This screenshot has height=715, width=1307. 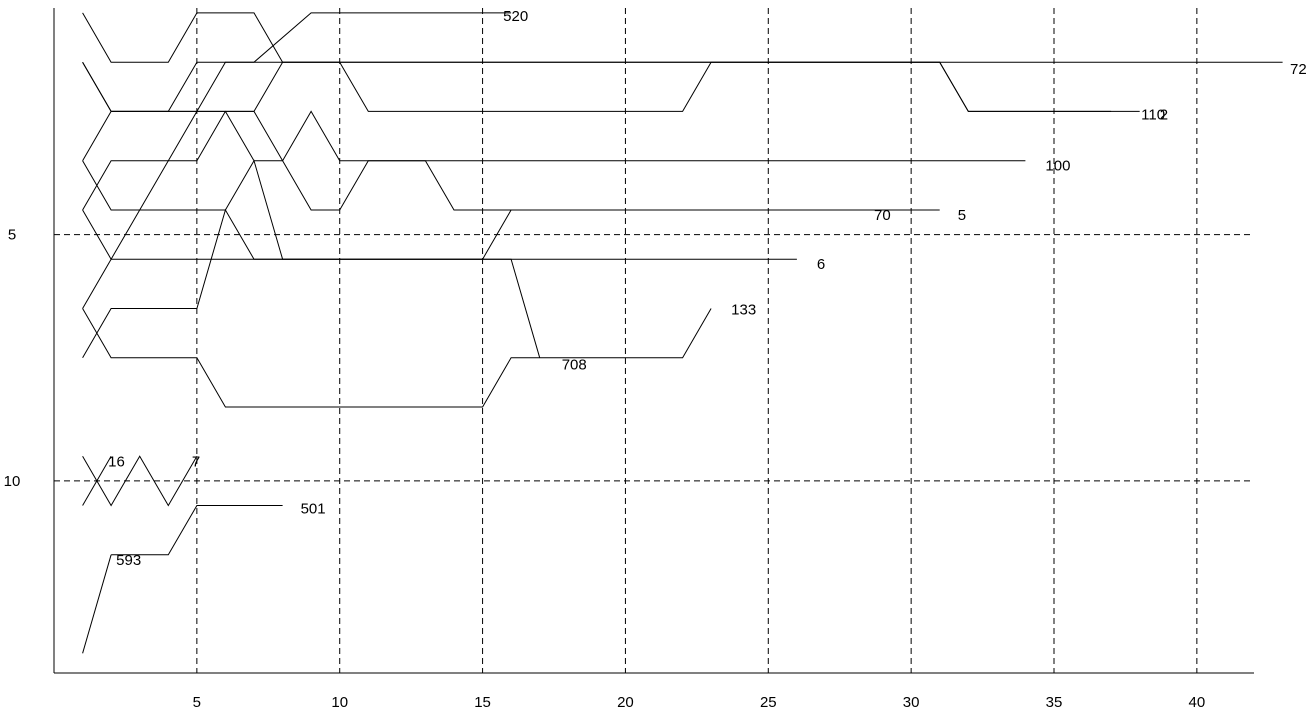 I want to click on y-tick-label: 5, so click(x=12, y=235).